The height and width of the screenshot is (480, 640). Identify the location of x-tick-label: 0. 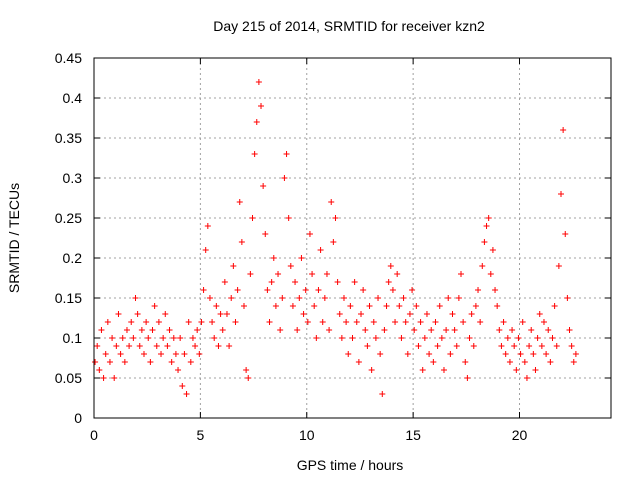
(94, 435).